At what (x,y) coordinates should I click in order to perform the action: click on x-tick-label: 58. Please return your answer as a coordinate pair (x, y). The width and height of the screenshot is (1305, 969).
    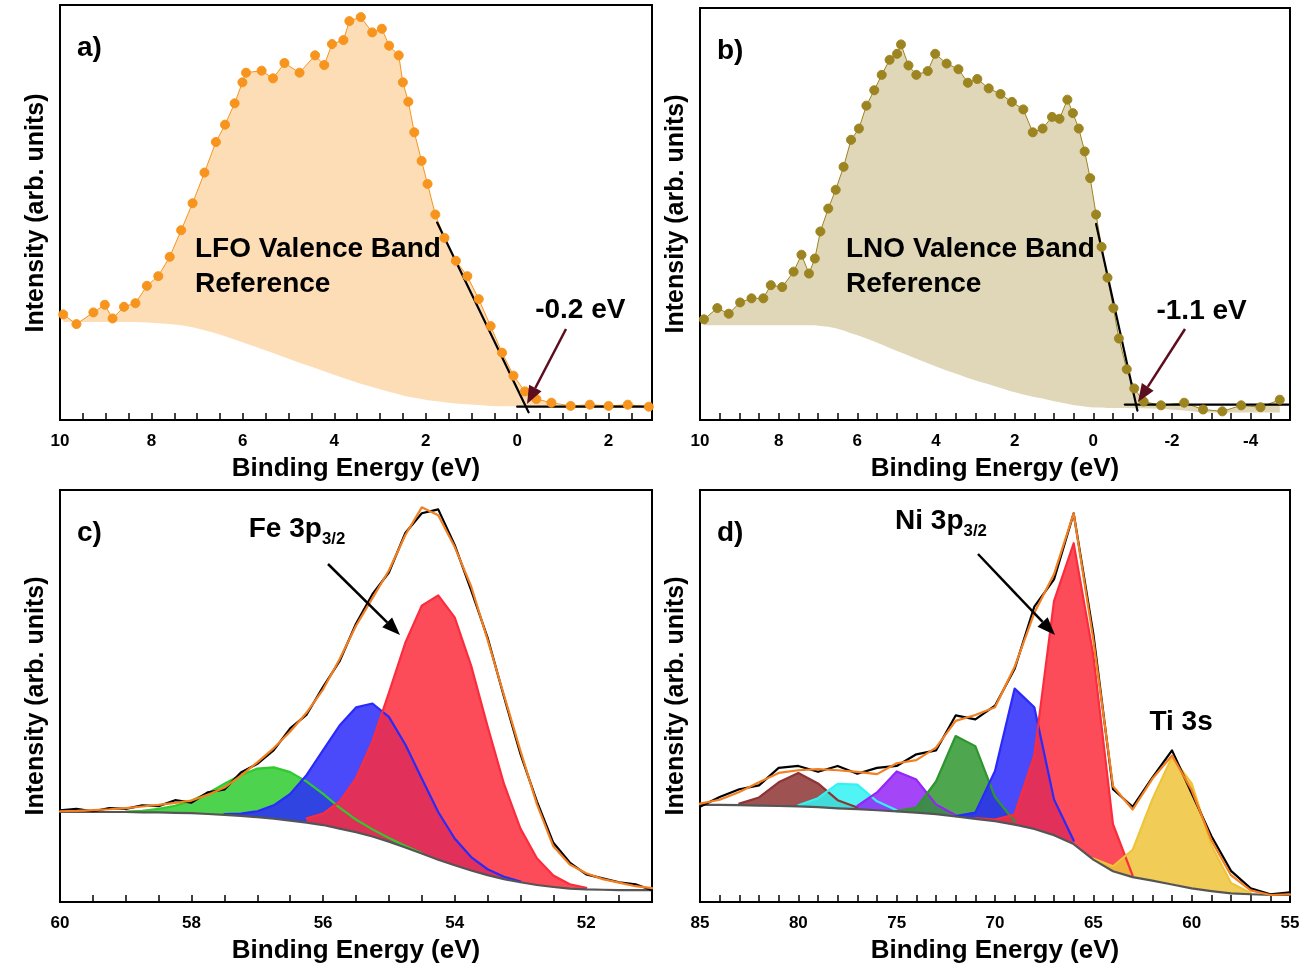
    Looking at the image, I should click on (192, 922).